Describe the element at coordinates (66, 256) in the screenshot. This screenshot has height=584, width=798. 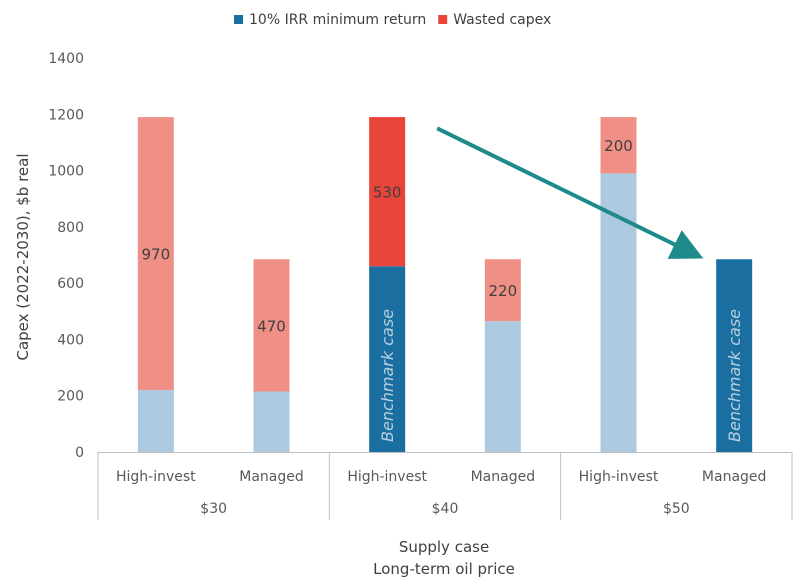
I see `y-axis: 0 200 400 600 800 1000 1200 1400` at that location.